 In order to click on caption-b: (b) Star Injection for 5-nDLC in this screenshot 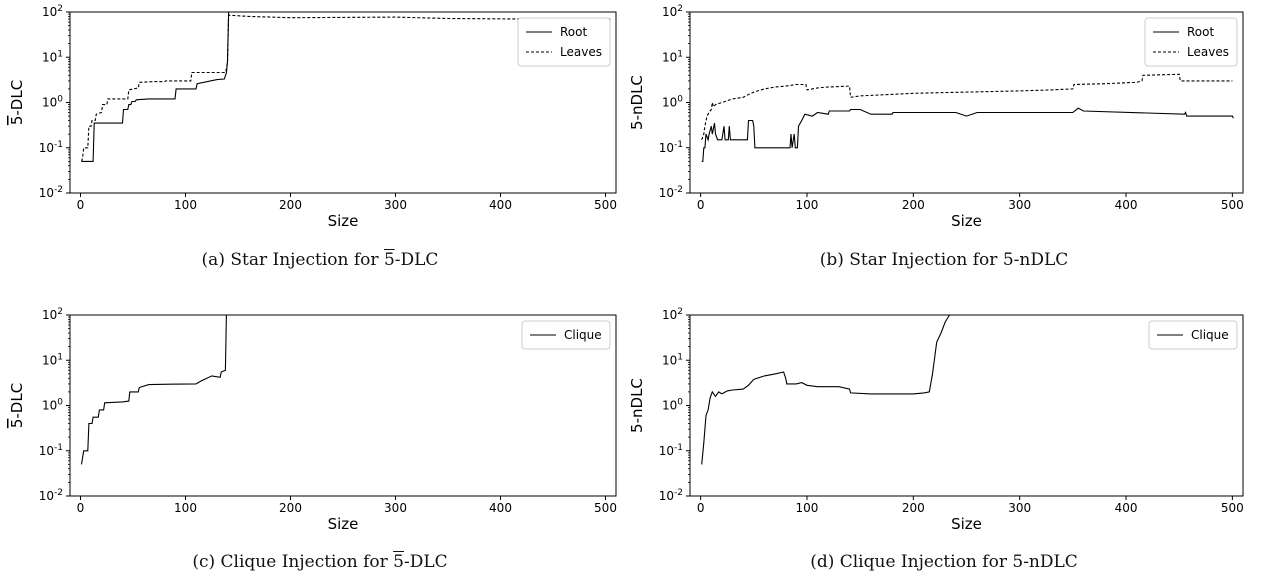, I will do `click(944, 260)`.